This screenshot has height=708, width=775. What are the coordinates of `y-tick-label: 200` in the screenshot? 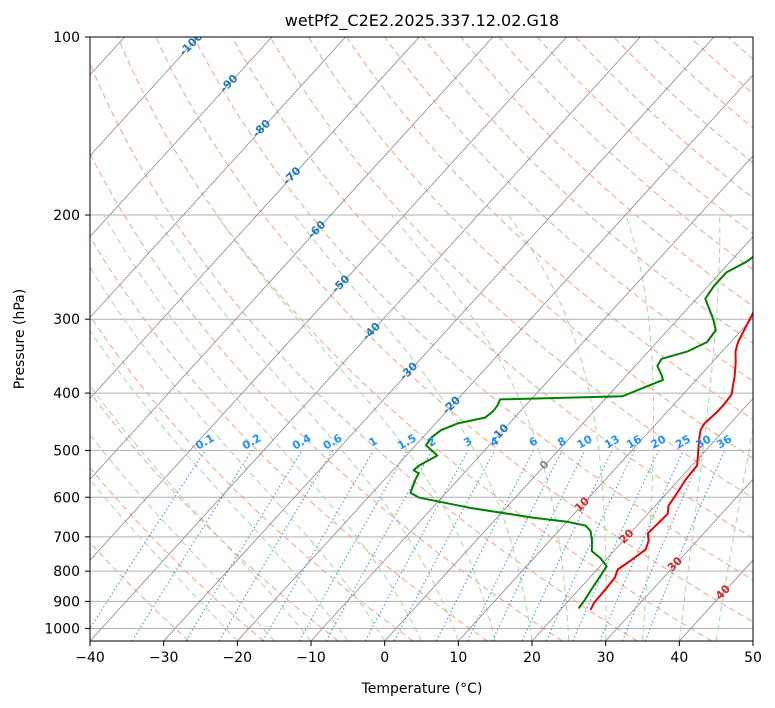 It's located at (66, 216).